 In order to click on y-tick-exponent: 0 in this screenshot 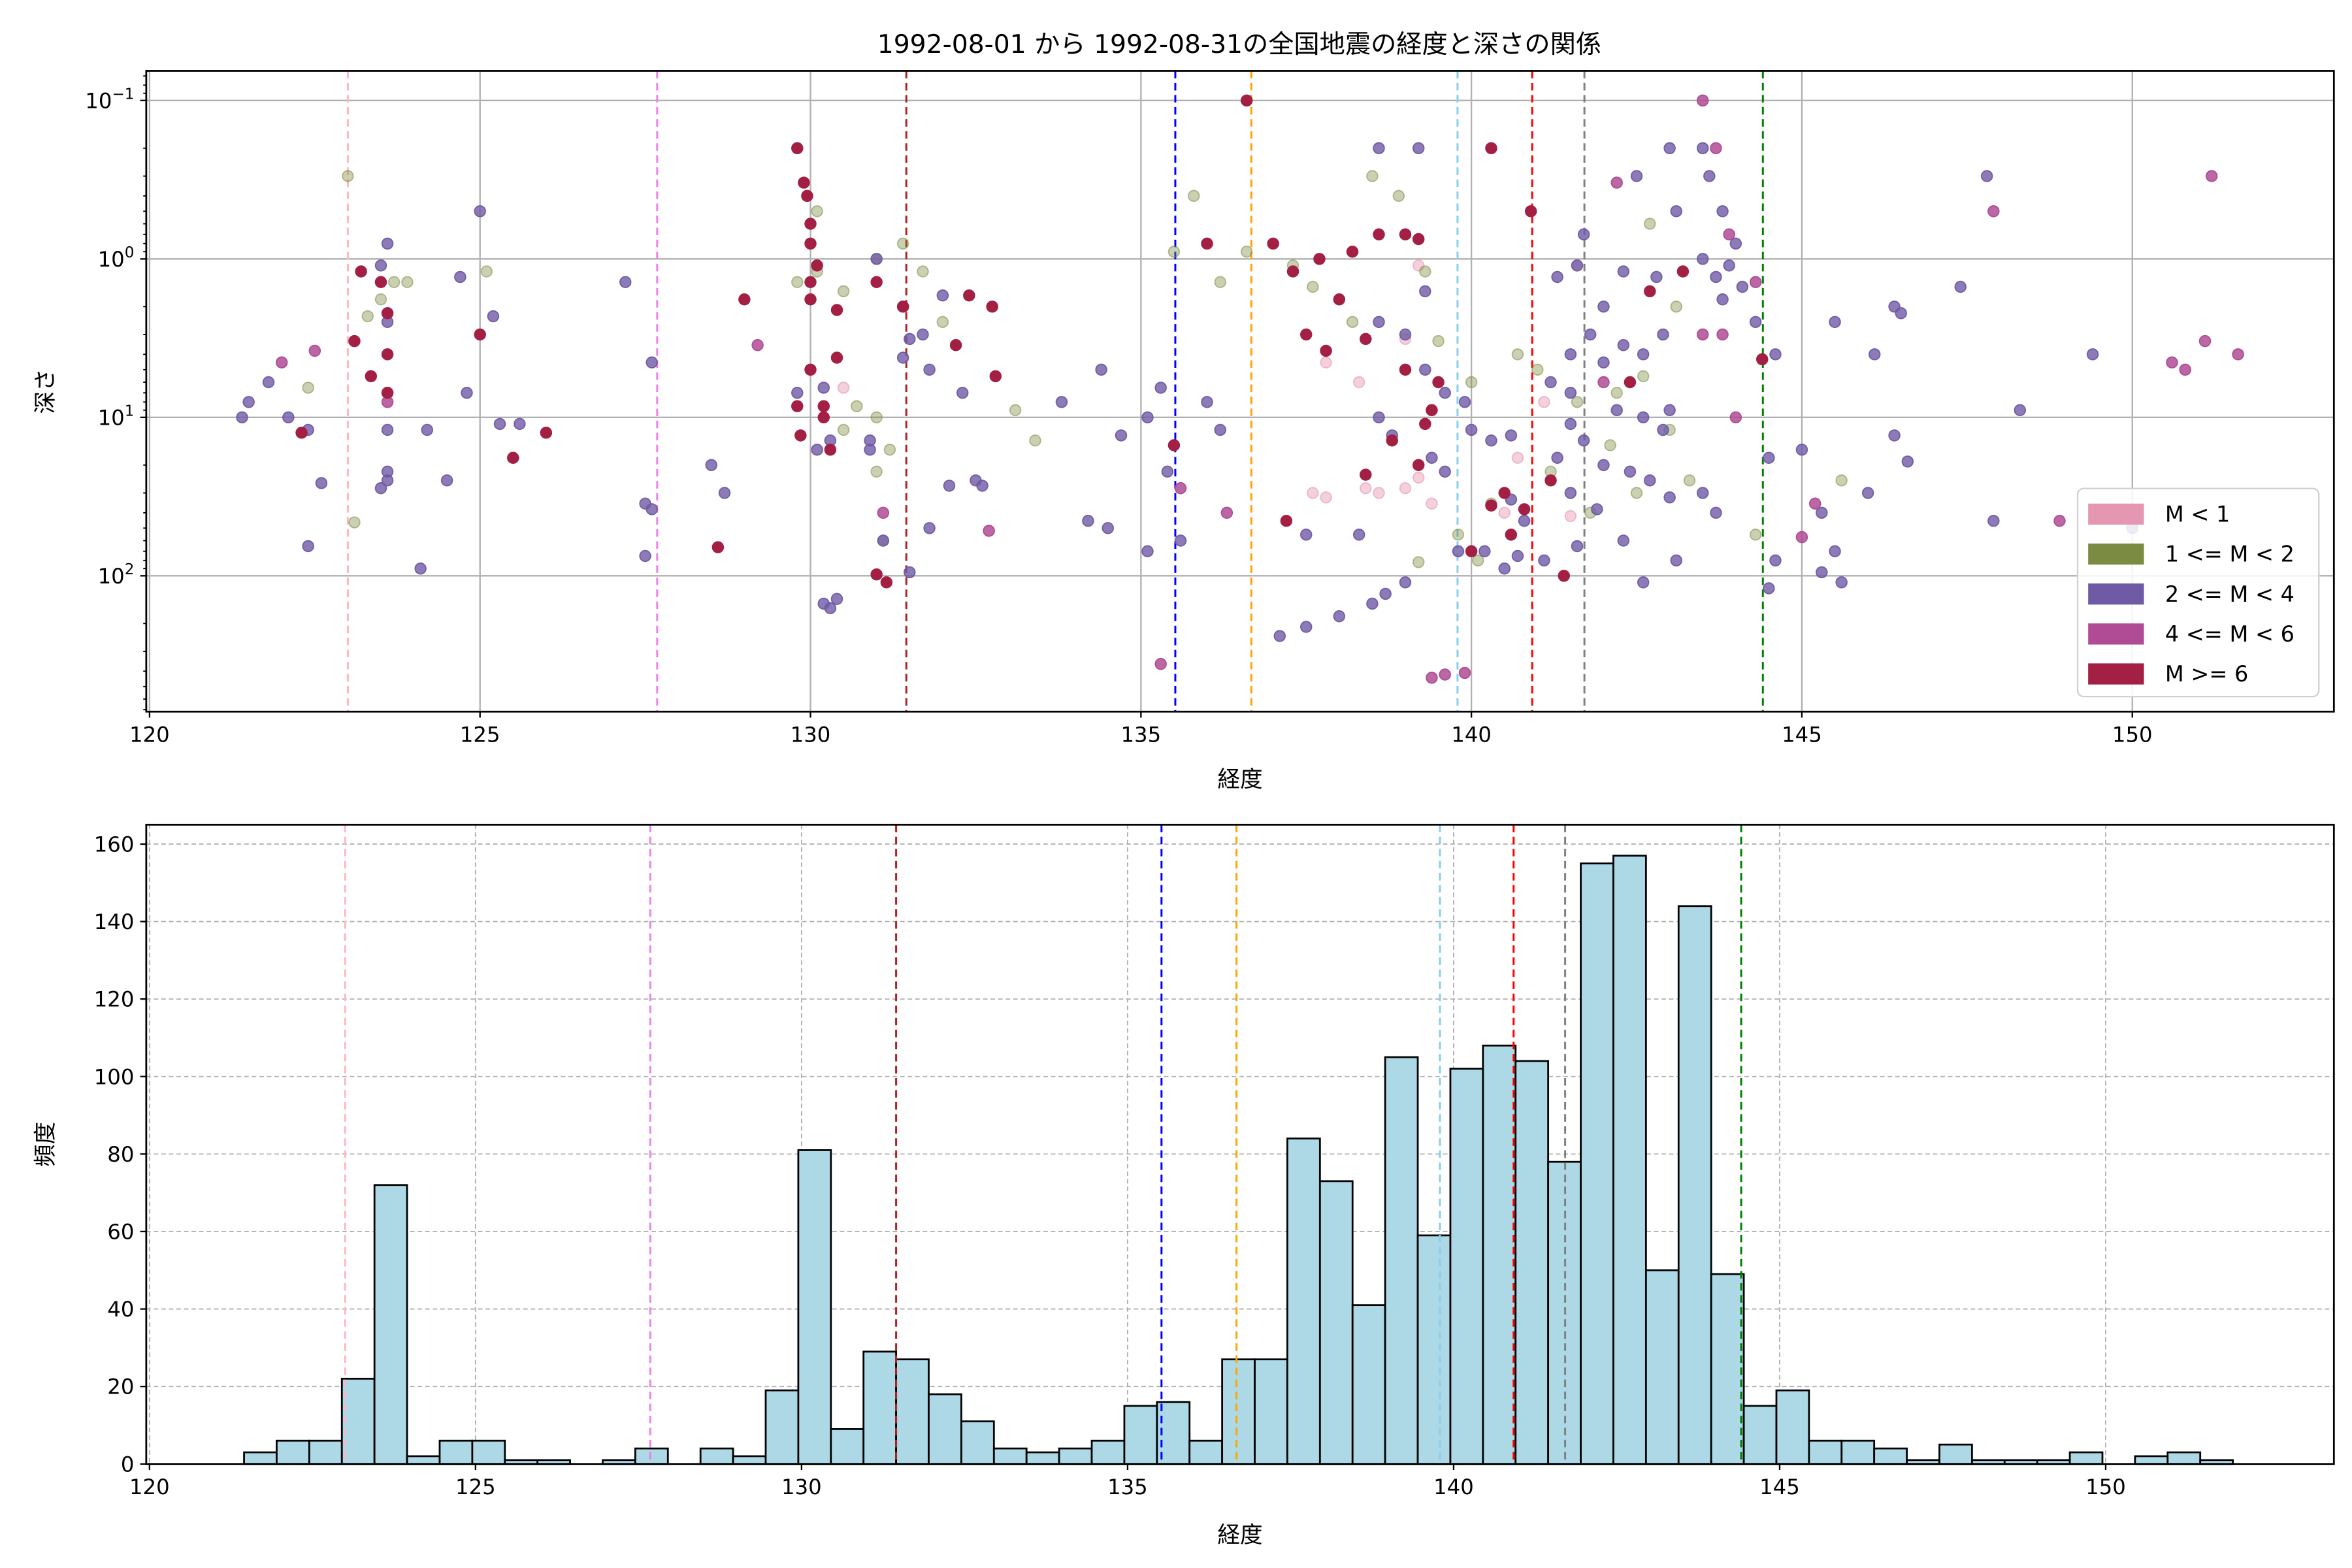, I will do `click(130, 252)`.